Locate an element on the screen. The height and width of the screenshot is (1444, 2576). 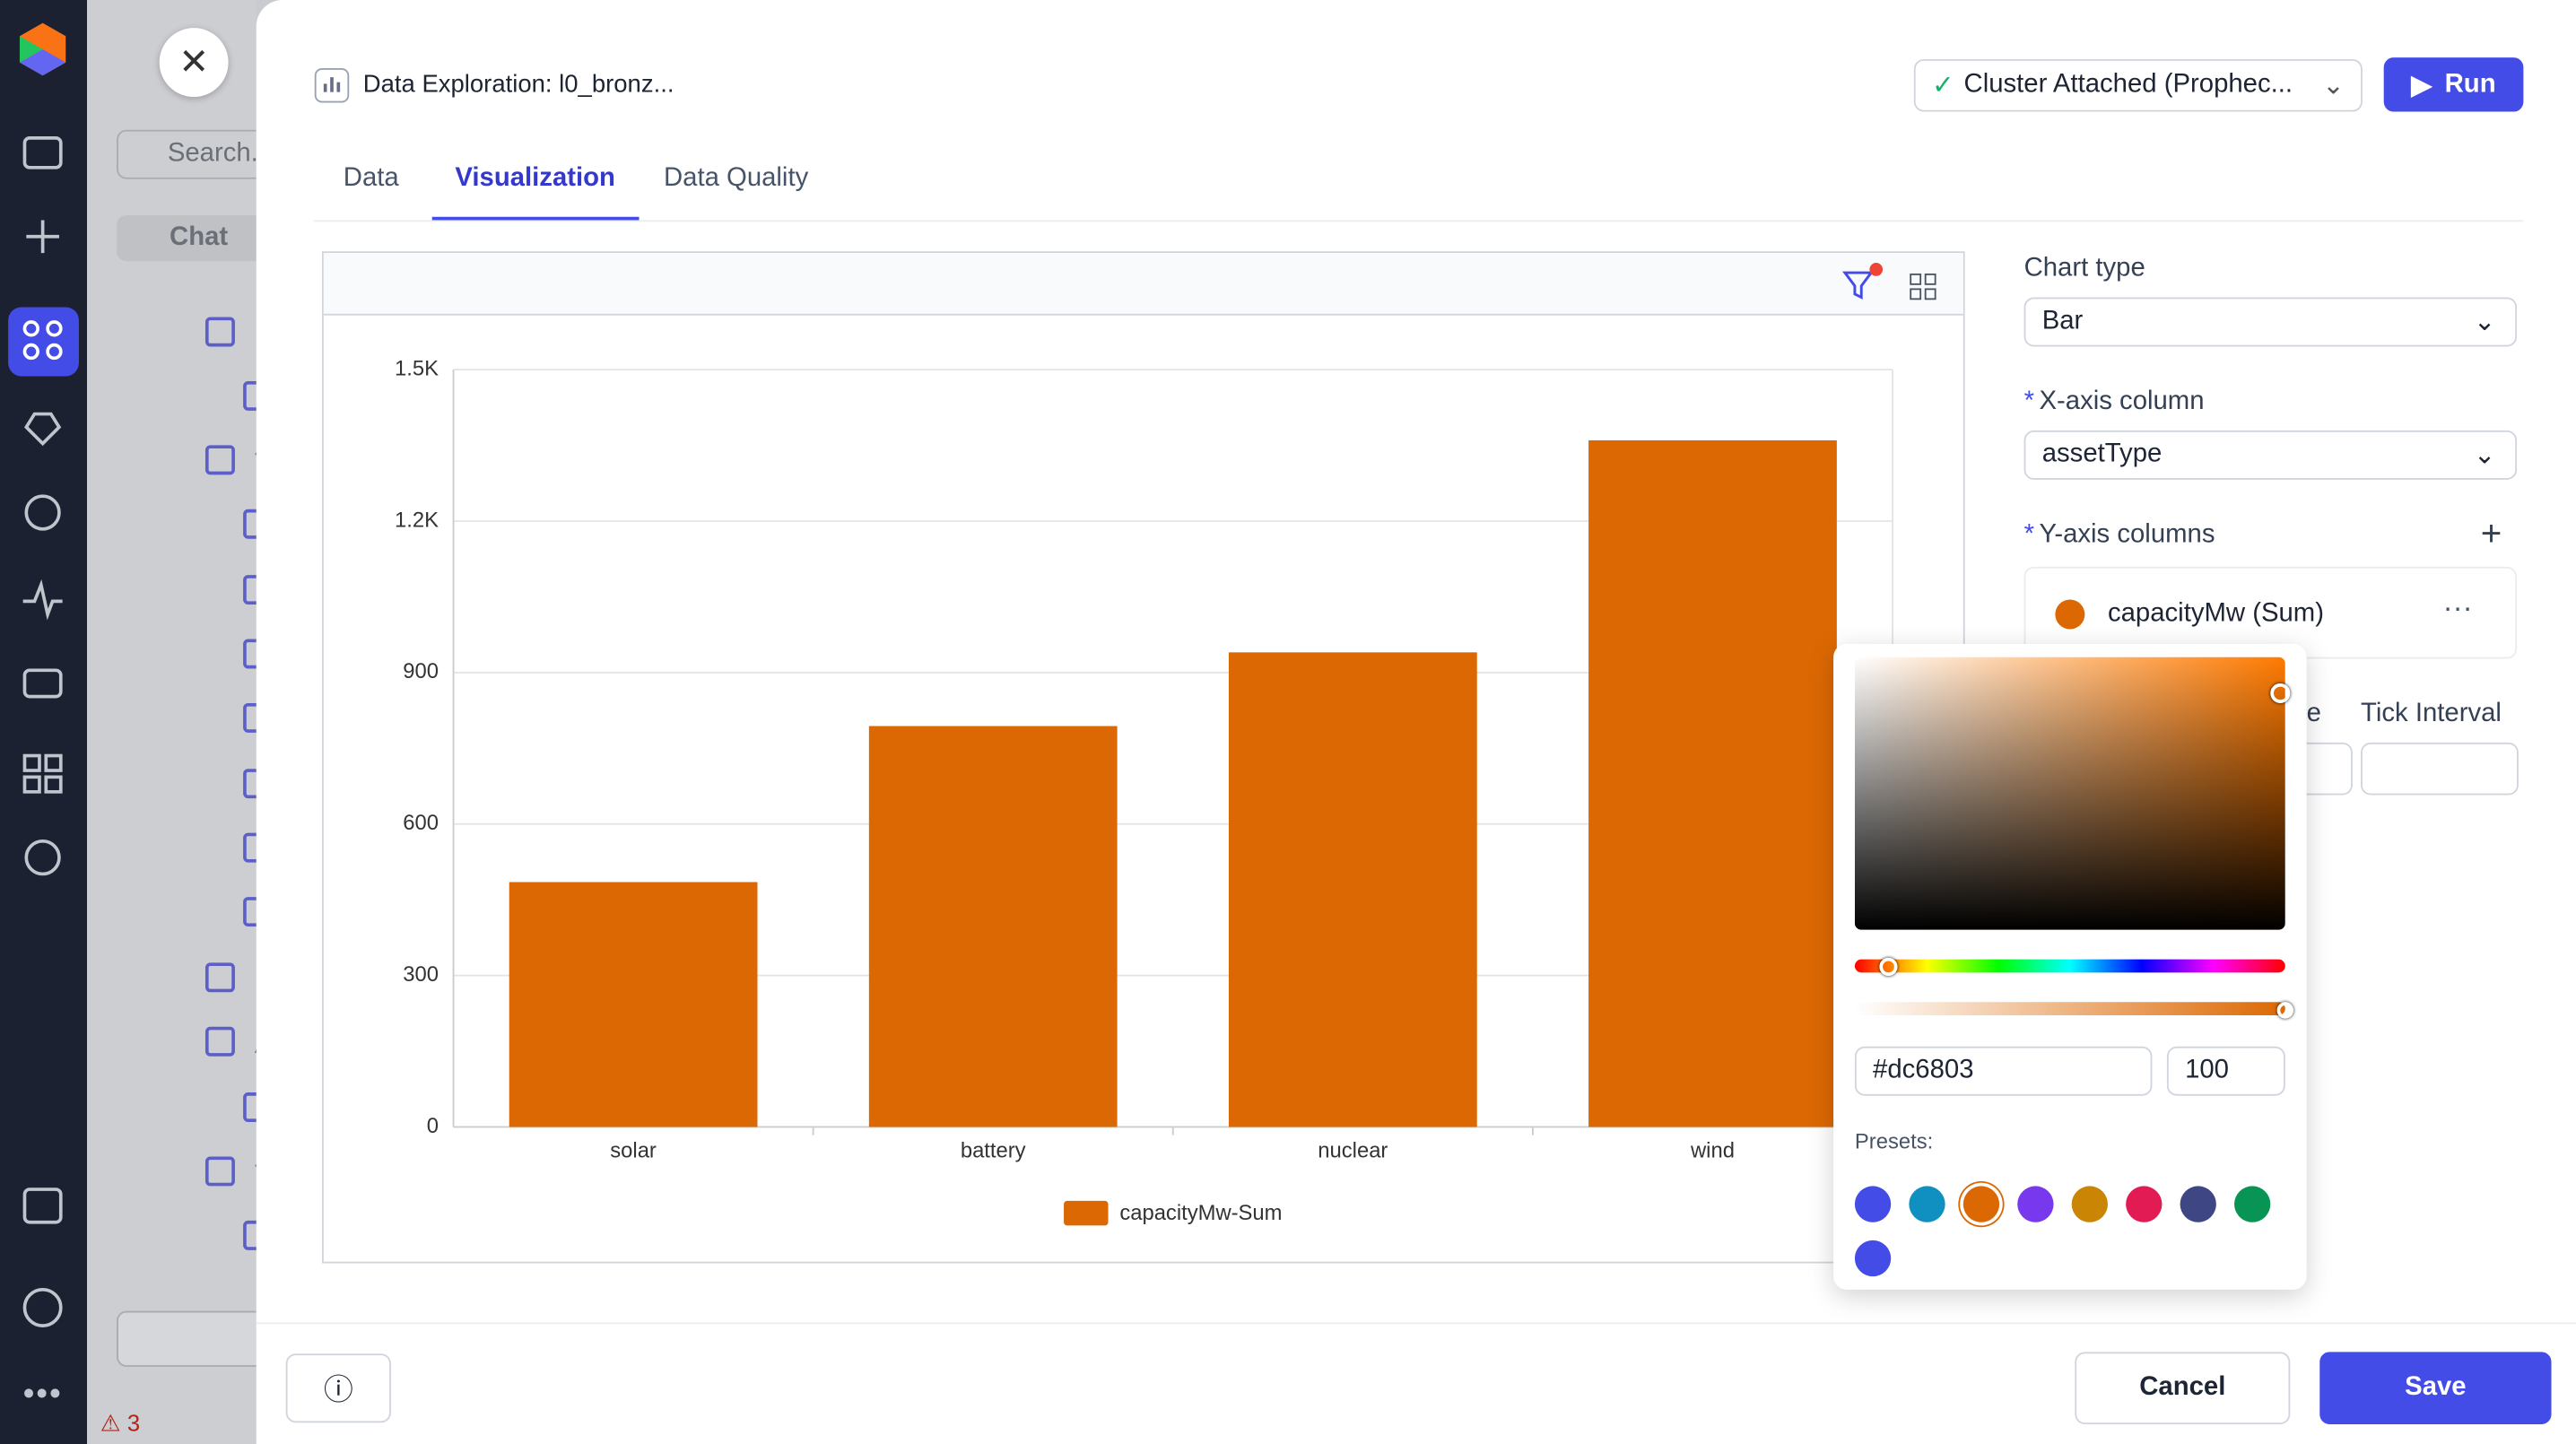
hue-slider is located at coordinates (2069, 966).